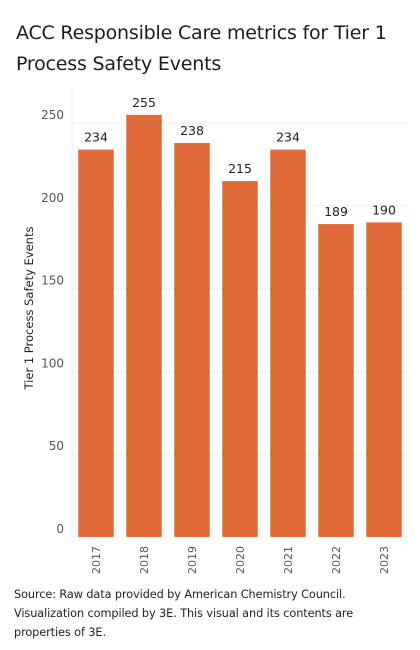 The image size is (420, 650). Describe the element at coordinates (52, 363) in the screenshot. I see `y-tick-label: 100` at that location.